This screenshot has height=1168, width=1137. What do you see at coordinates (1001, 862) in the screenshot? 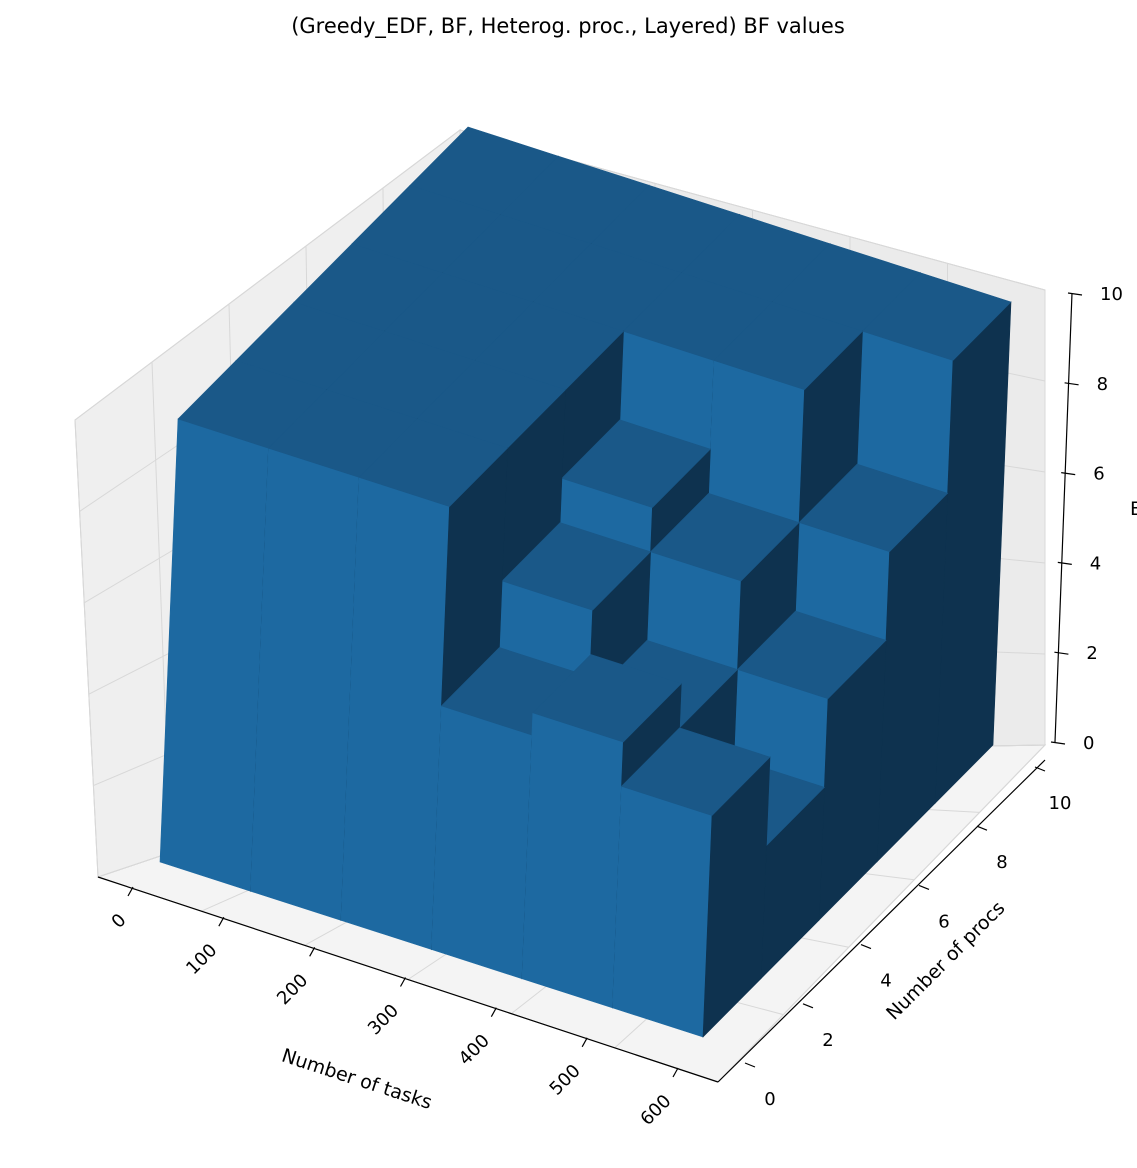
I see `y-tick-label: 8` at bounding box center [1001, 862].